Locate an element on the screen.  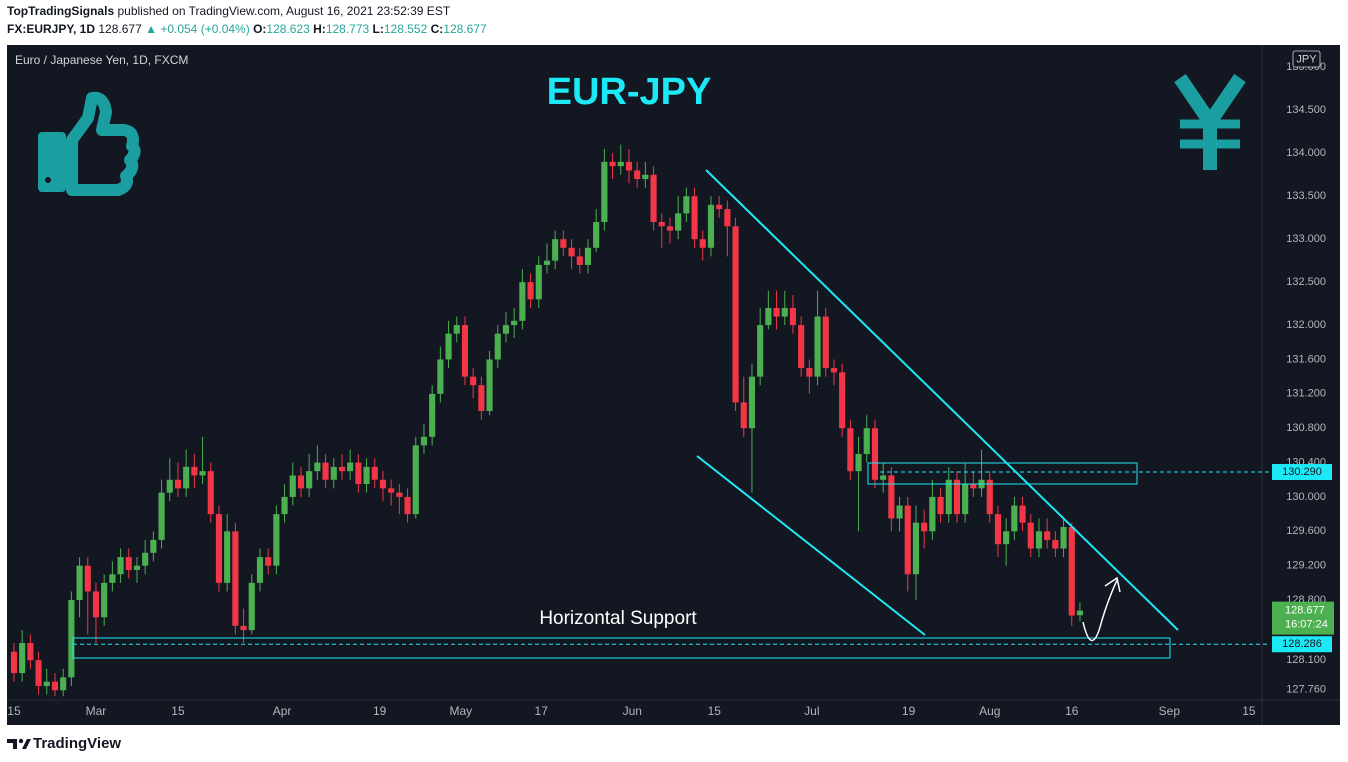
chart-title: EUR-JPY is located at coordinates (629, 92).